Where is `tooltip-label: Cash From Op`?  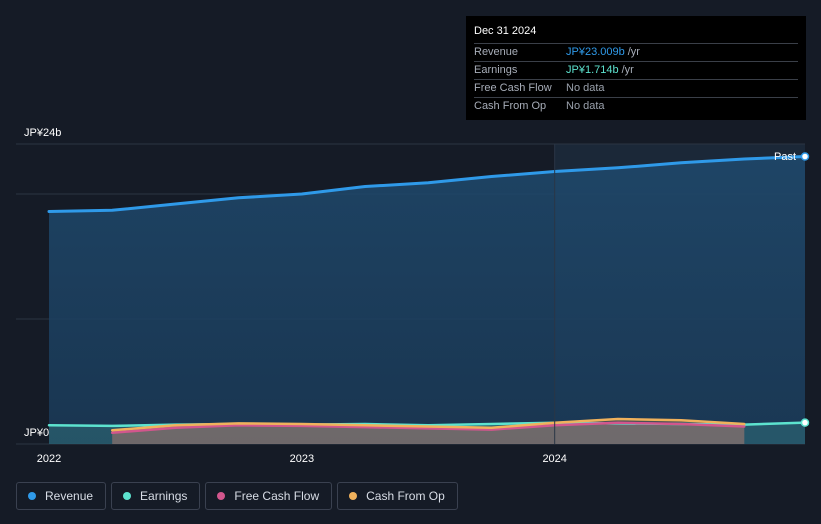
tooltip-label: Cash From Op is located at coordinates (510, 106).